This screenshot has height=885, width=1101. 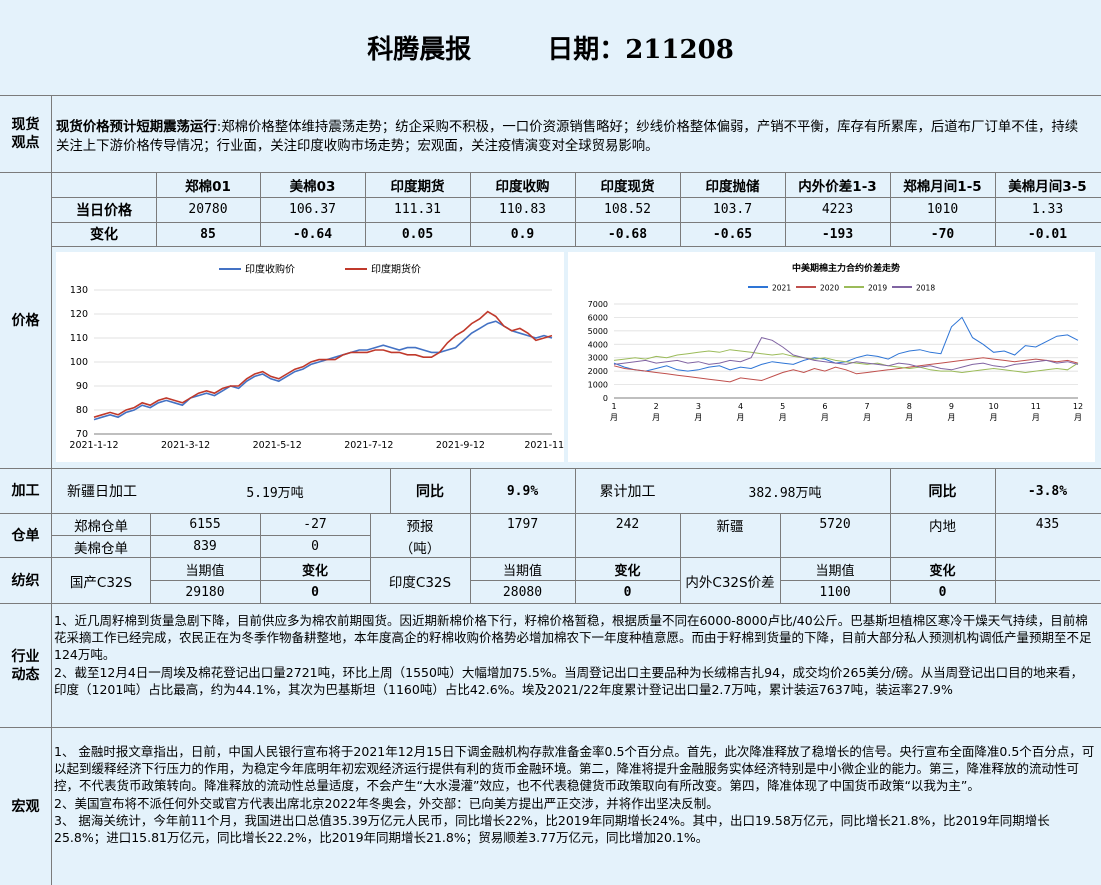 I want to click on y-tick-label-3: 100, so click(x=79, y=362).